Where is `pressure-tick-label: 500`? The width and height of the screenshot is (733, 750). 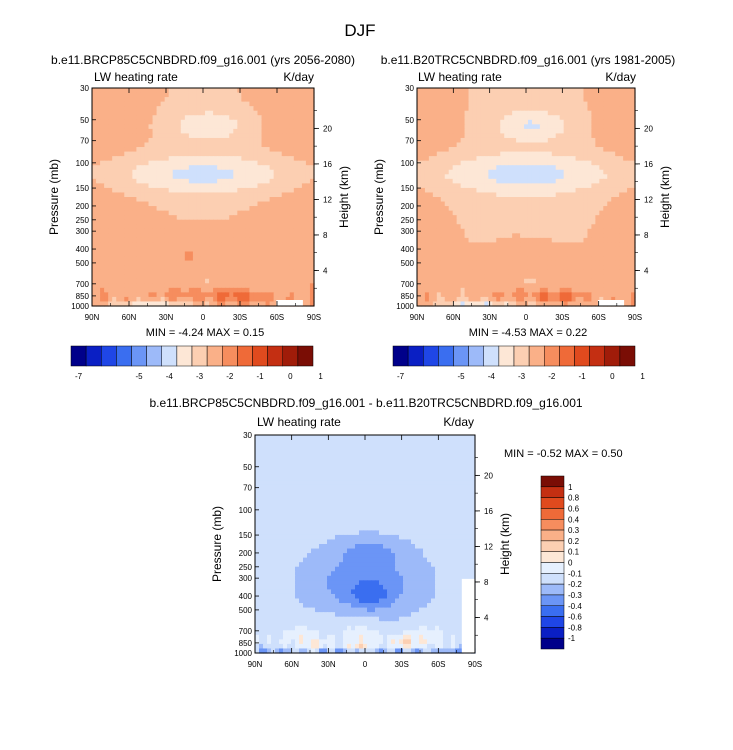
pressure-tick-label: 500 is located at coordinates (83, 263).